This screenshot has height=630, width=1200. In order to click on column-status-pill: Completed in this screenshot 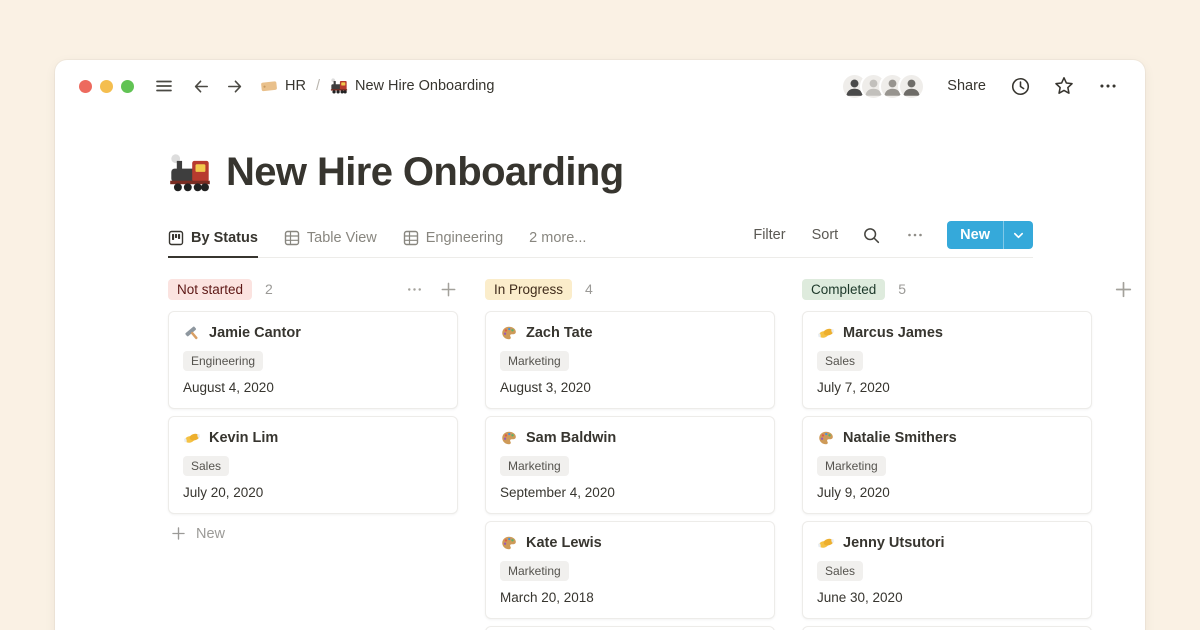, I will do `click(844, 289)`.